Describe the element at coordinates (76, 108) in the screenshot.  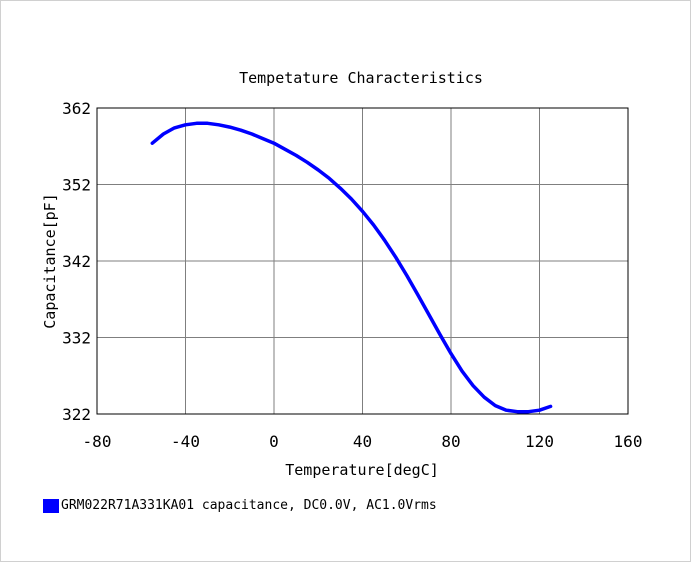
I see `y-tick-label: 362` at that location.